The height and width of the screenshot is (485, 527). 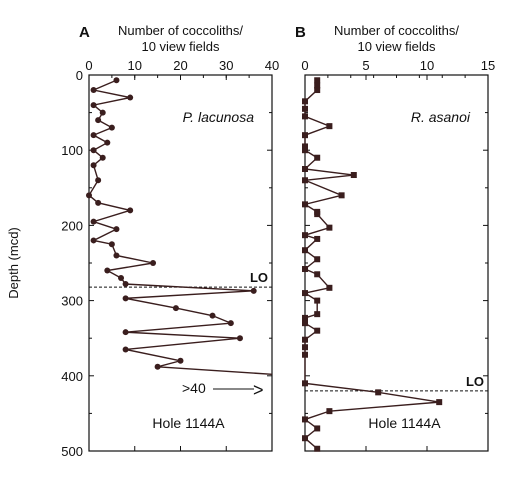 I want to click on y-tick-label: 500, so click(x=72, y=451).